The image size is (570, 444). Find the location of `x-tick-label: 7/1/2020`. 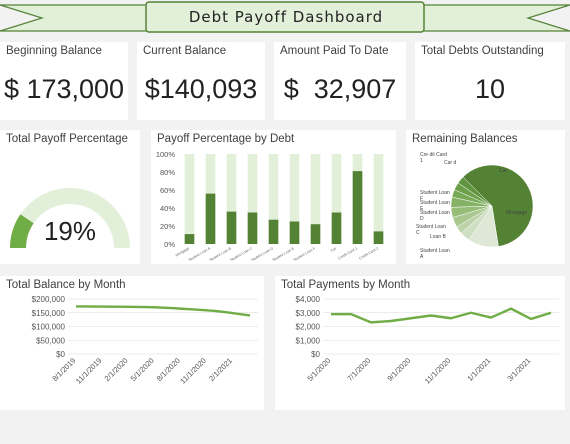

x-tick-label: 7/1/2020 is located at coordinates (358, 369).